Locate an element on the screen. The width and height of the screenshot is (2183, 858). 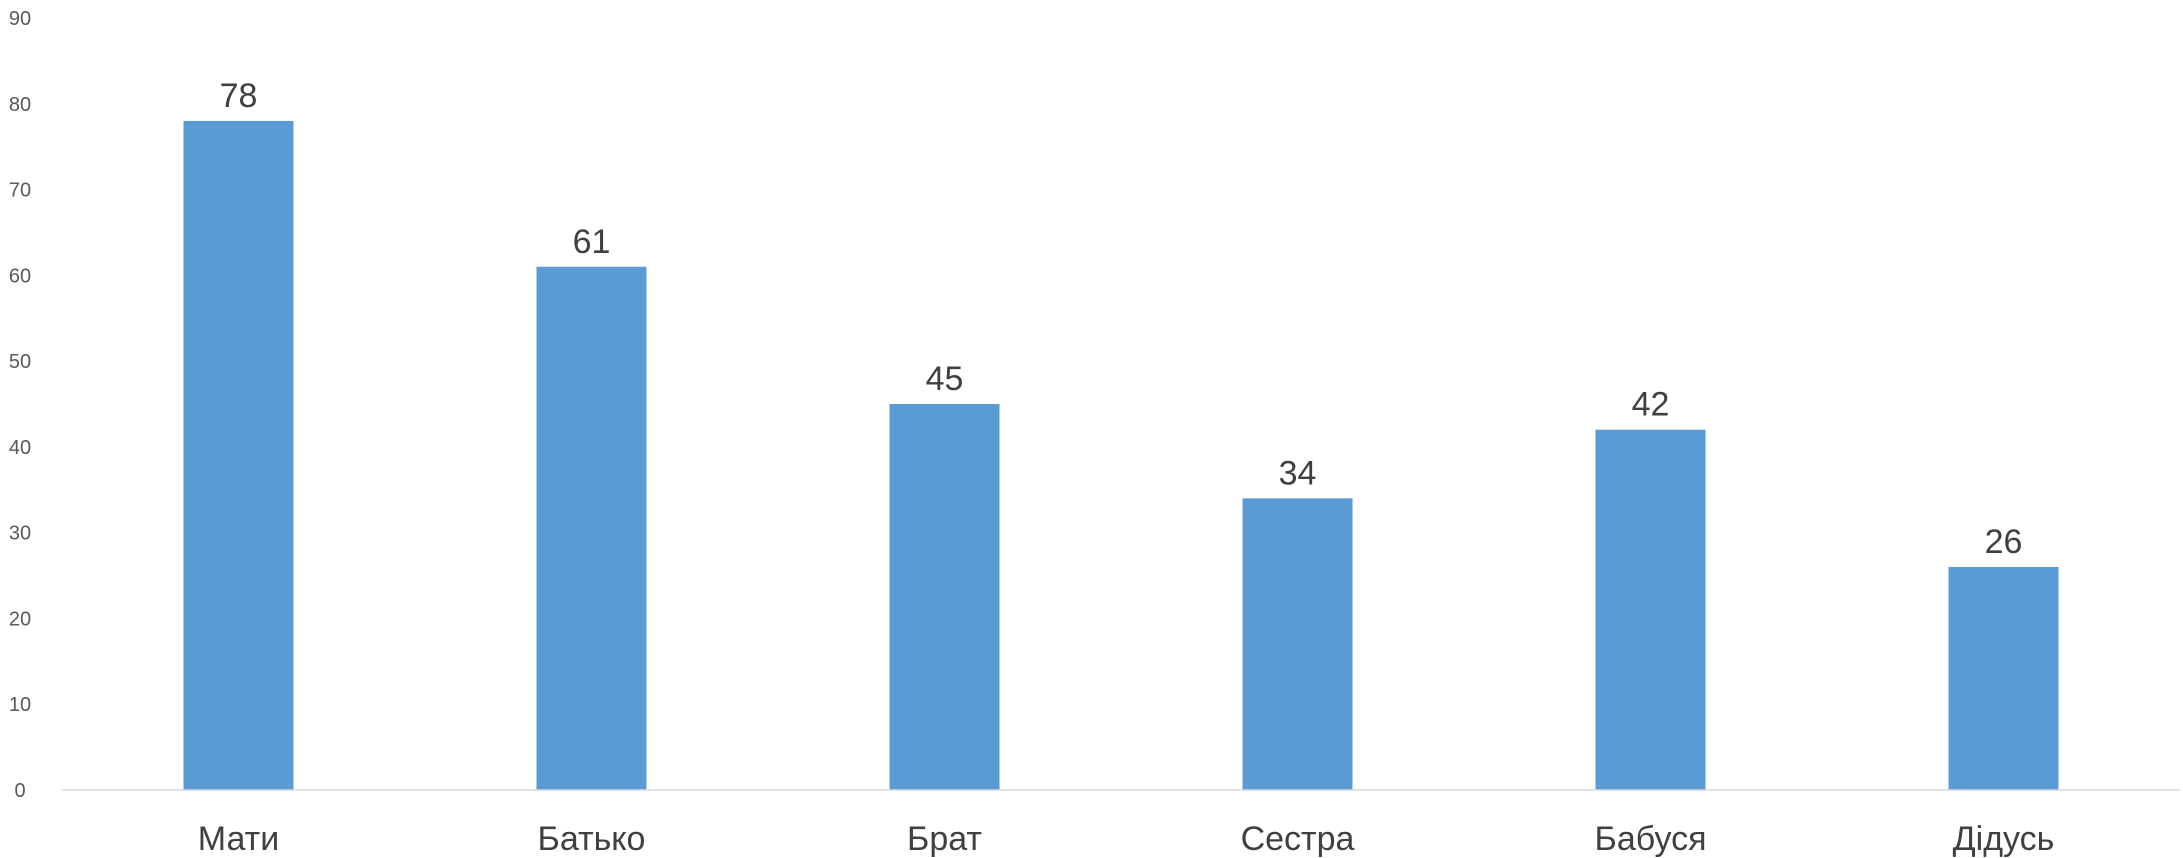
x-tick-label: Батько is located at coordinates (592, 839).